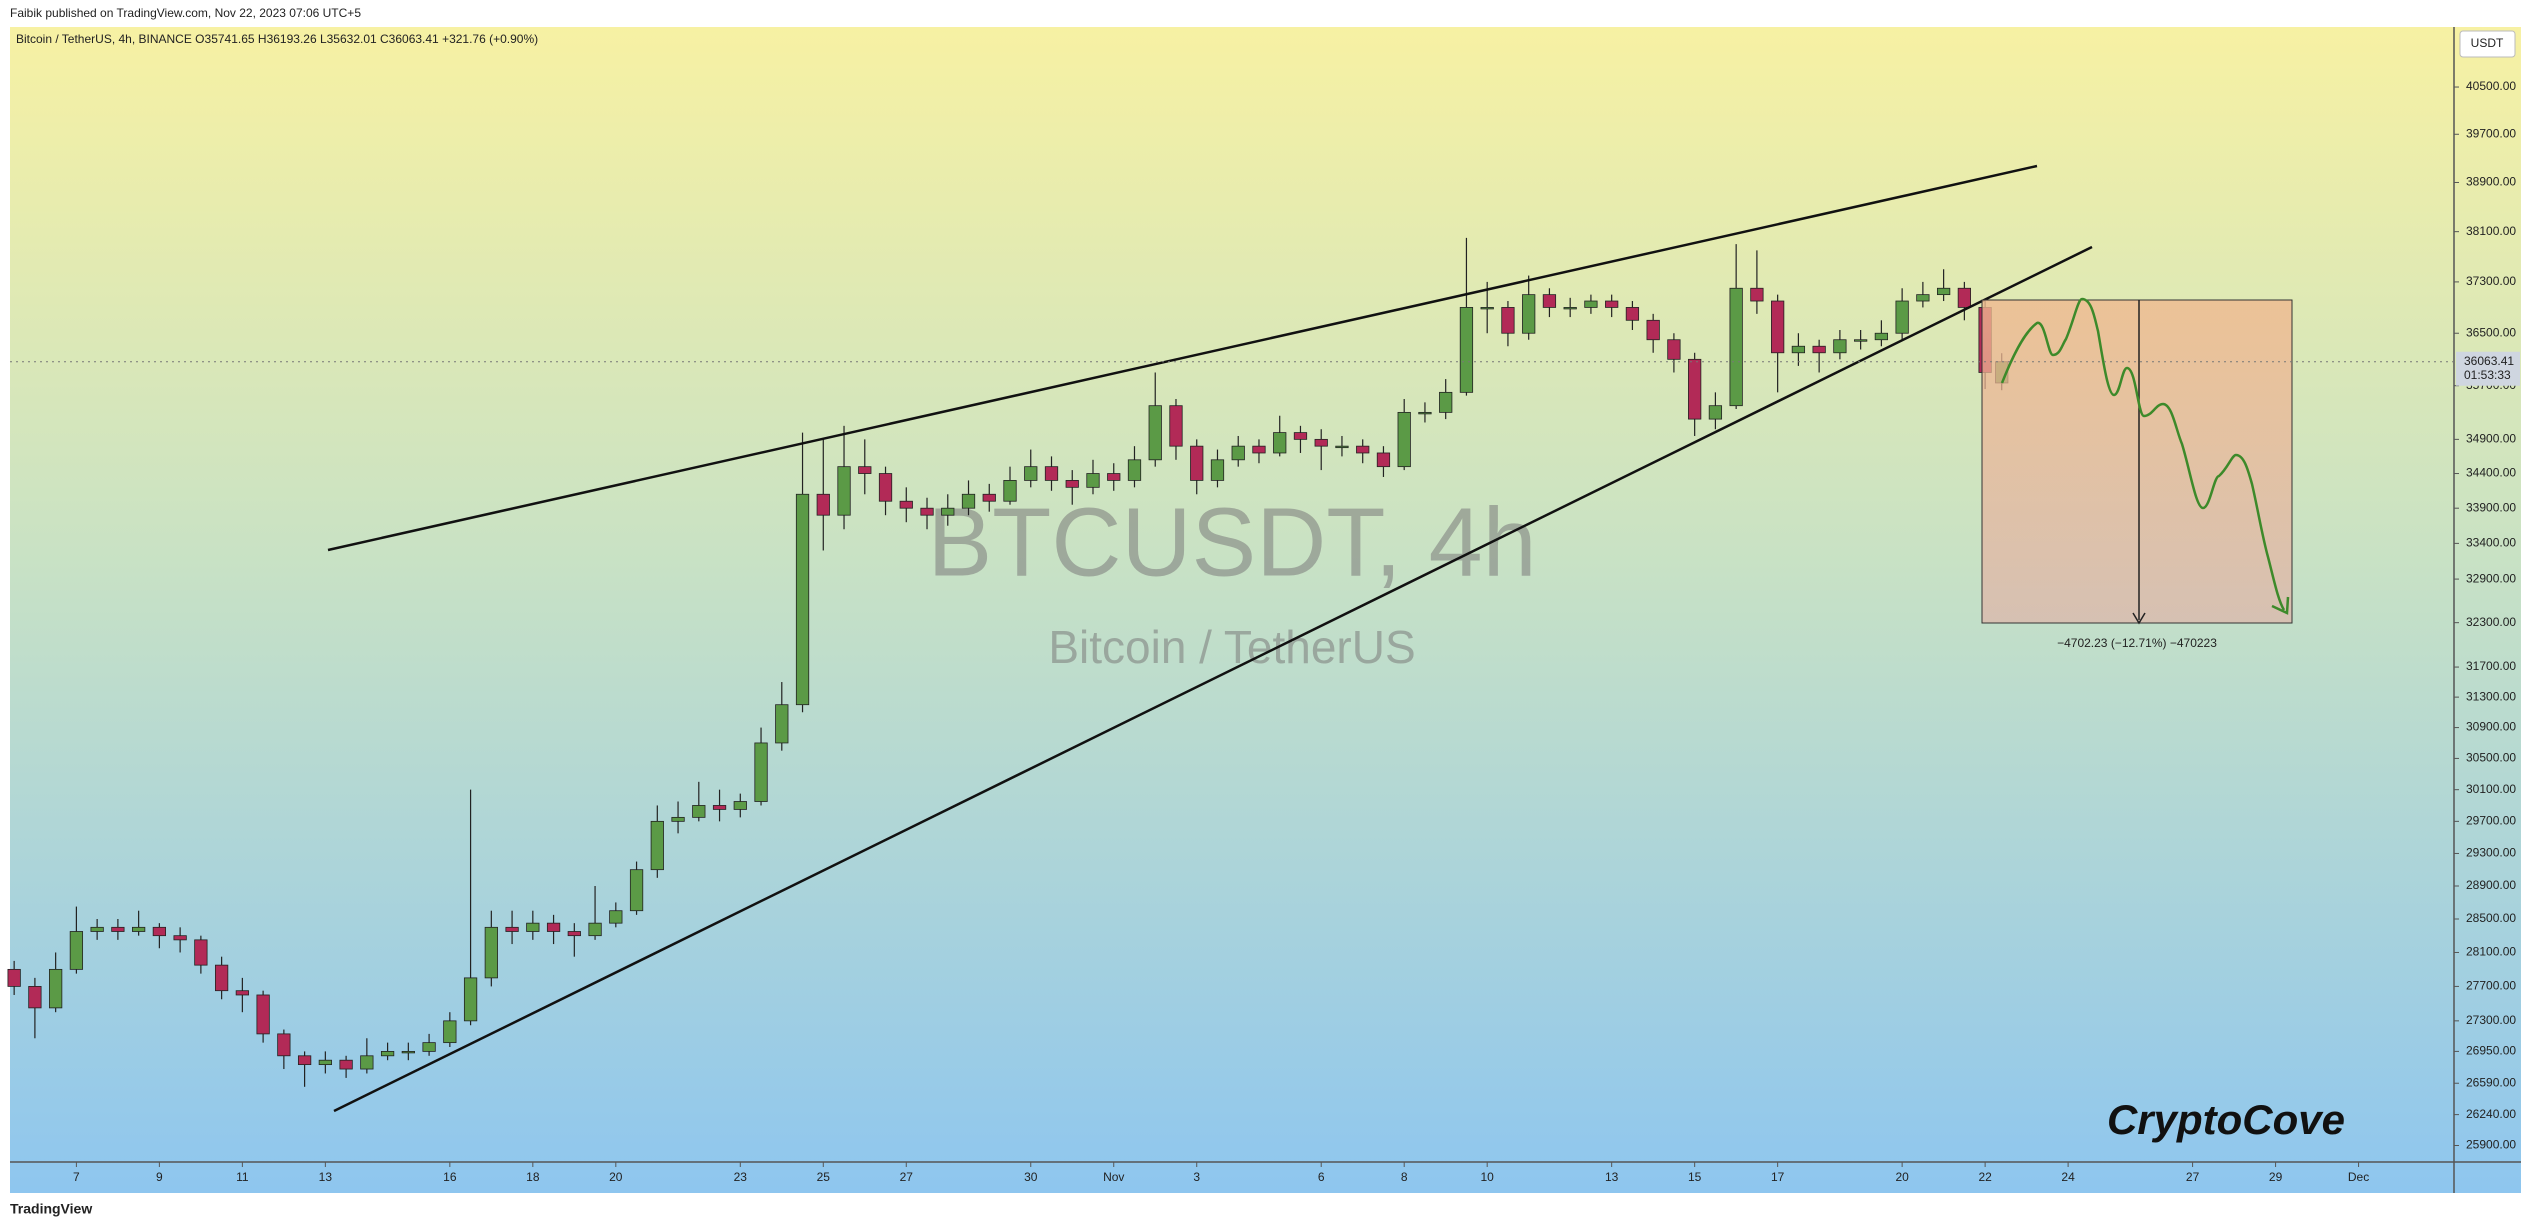 The image size is (2531, 1229). I want to click on currency-box, so click(2487, 44).